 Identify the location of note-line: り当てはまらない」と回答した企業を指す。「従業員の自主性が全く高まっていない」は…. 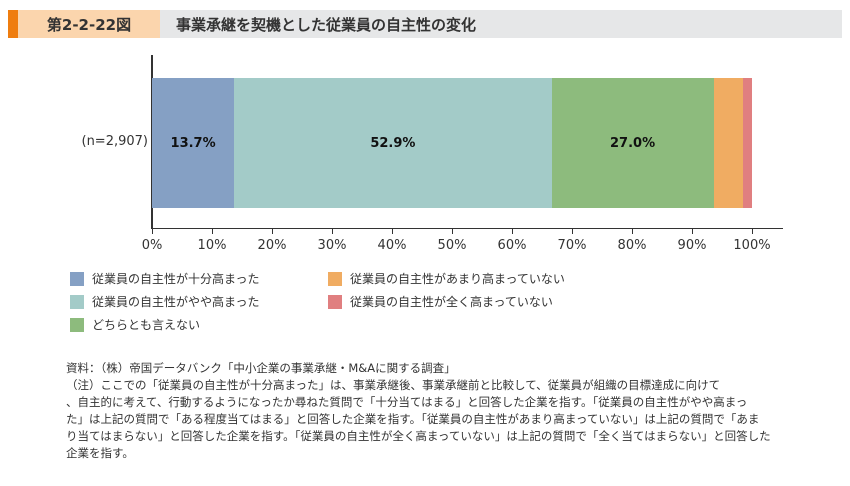
(418, 436).